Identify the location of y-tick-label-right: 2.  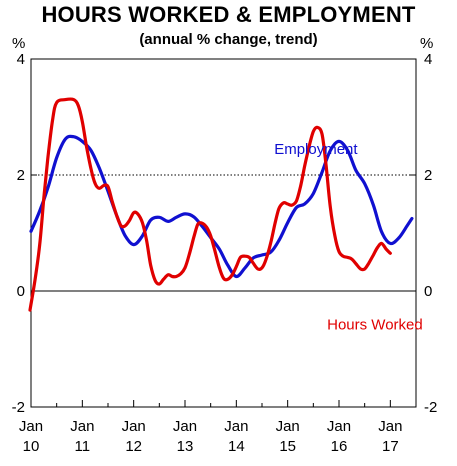
(428, 175).